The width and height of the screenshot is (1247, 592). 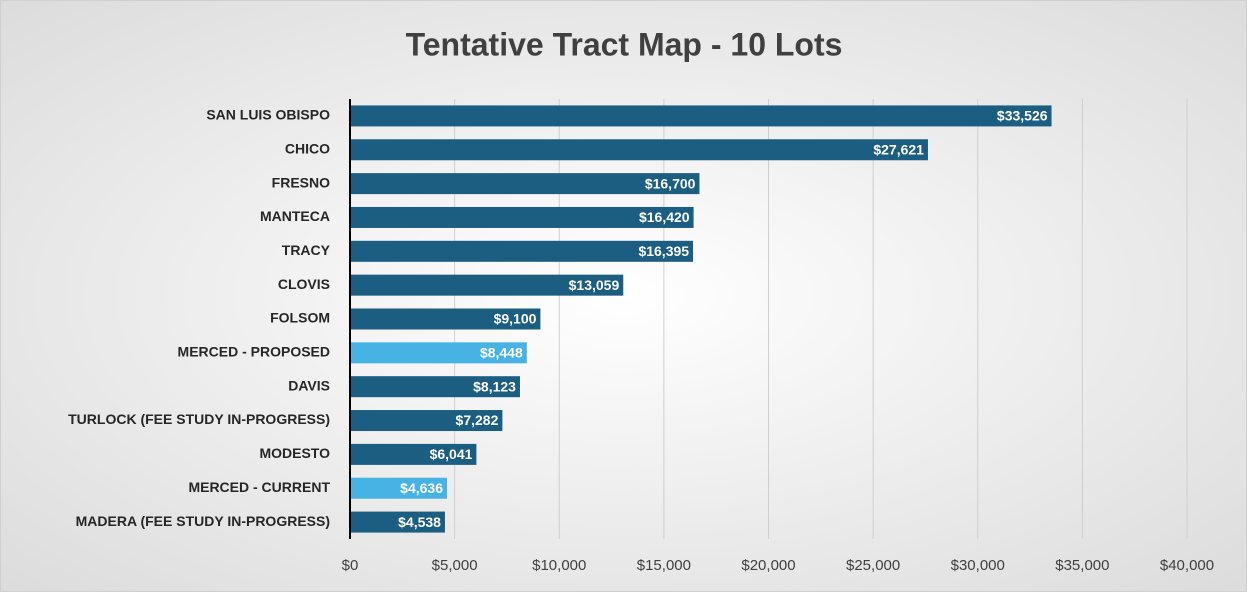 What do you see at coordinates (295, 216) in the screenshot?
I see `y-tick-label: MANTECA` at bounding box center [295, 216].